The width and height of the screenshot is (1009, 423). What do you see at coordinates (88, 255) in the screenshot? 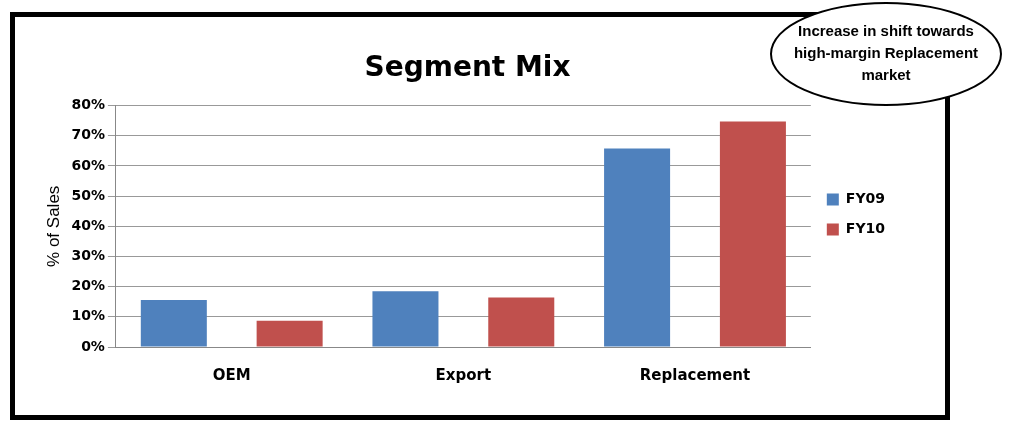
I see `y-tick-label: 30%` at bounding box center [88, 255].